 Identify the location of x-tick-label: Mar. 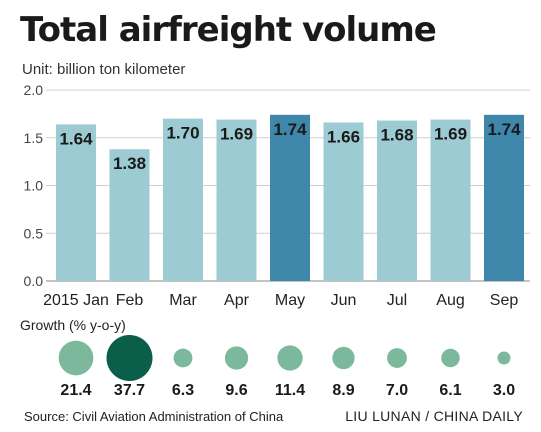
(183, 300).